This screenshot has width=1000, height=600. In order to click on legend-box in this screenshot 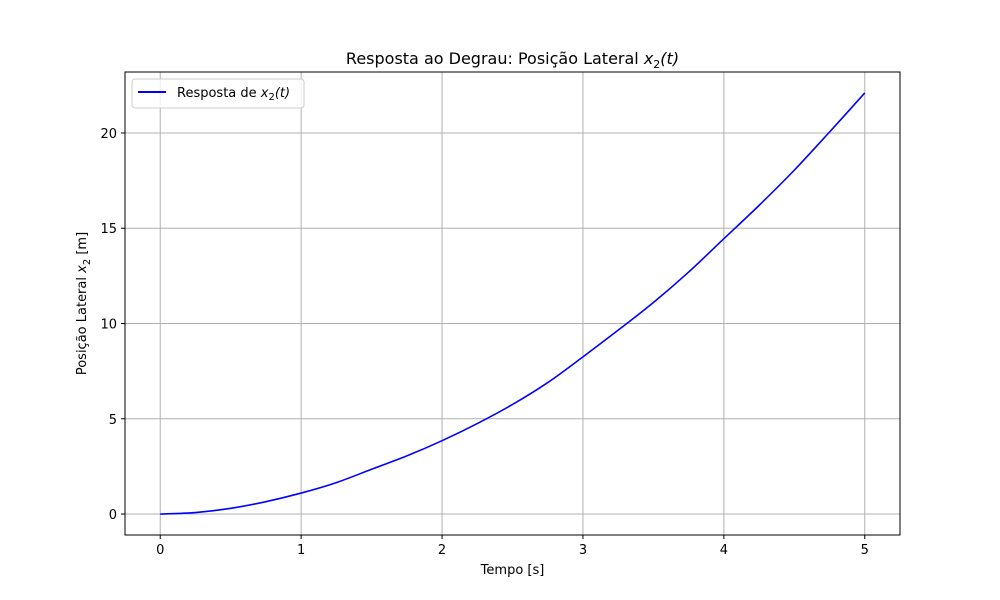, I will do `click(218, 93)`.